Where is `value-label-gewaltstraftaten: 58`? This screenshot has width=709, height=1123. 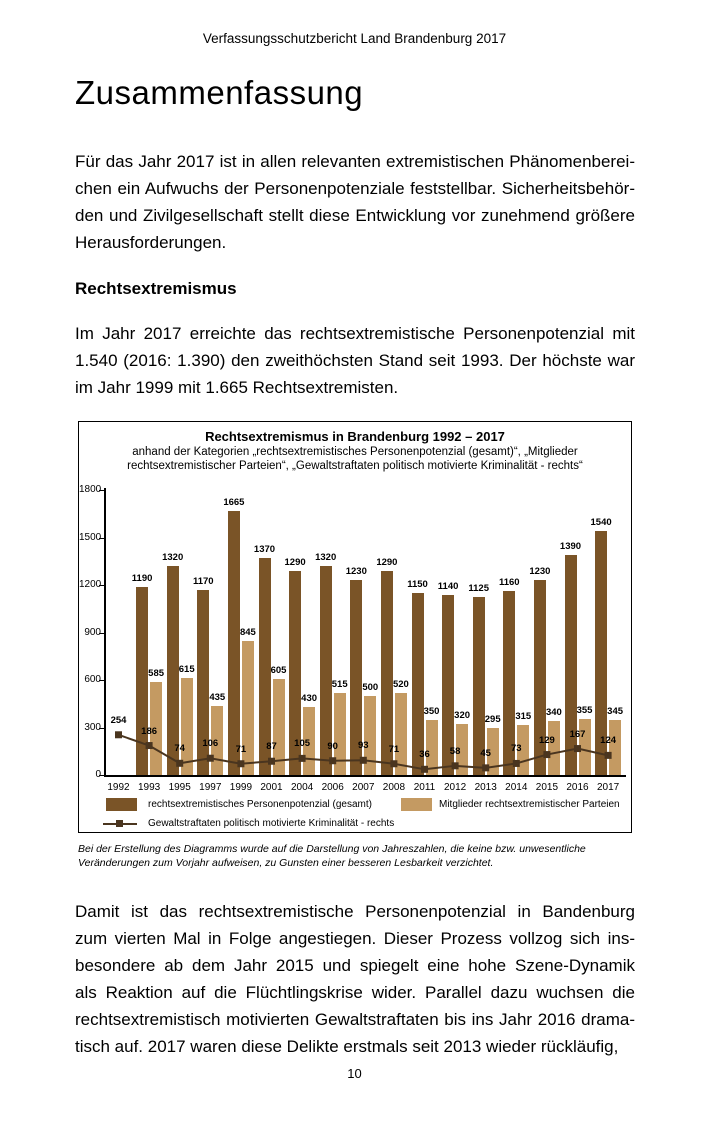
value-label-gewaltstraftaten: 58 is located at coordinates (455, 751).